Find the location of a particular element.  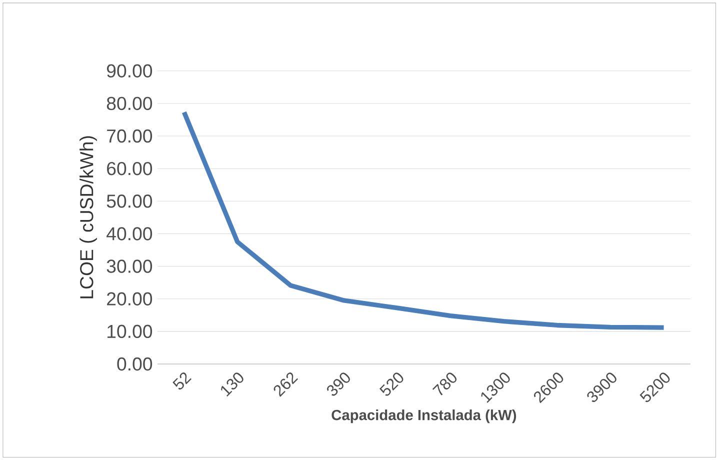

x-tick-label: 390 is located at coordinates (338, 384).